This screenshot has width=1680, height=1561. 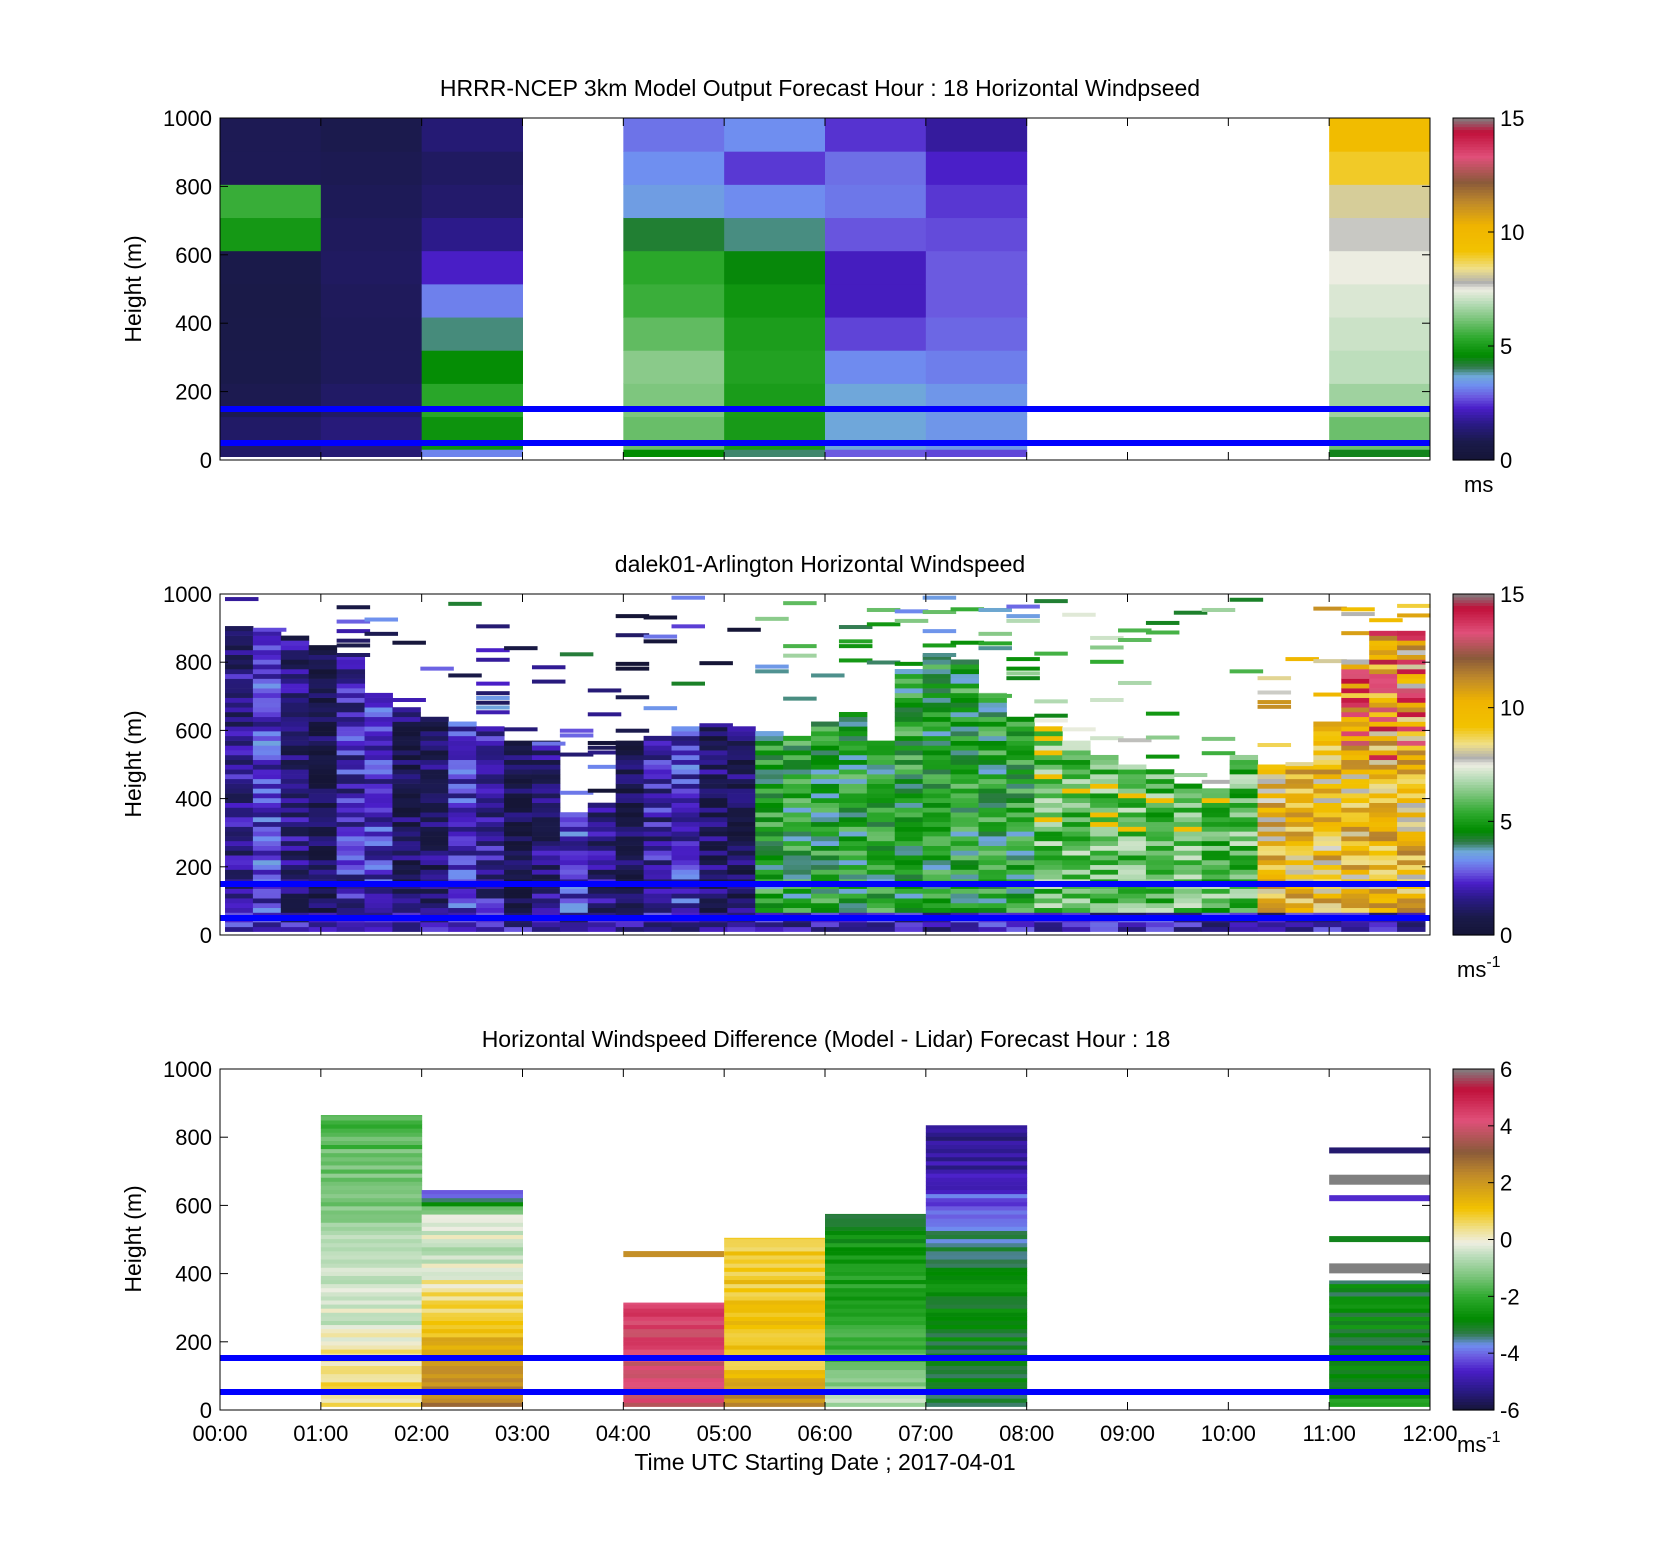 What do you see at coordinates (320, 1433) in the screenshot?
I see `x-tick-label: 01:00` at bounding box center [320, 1433].